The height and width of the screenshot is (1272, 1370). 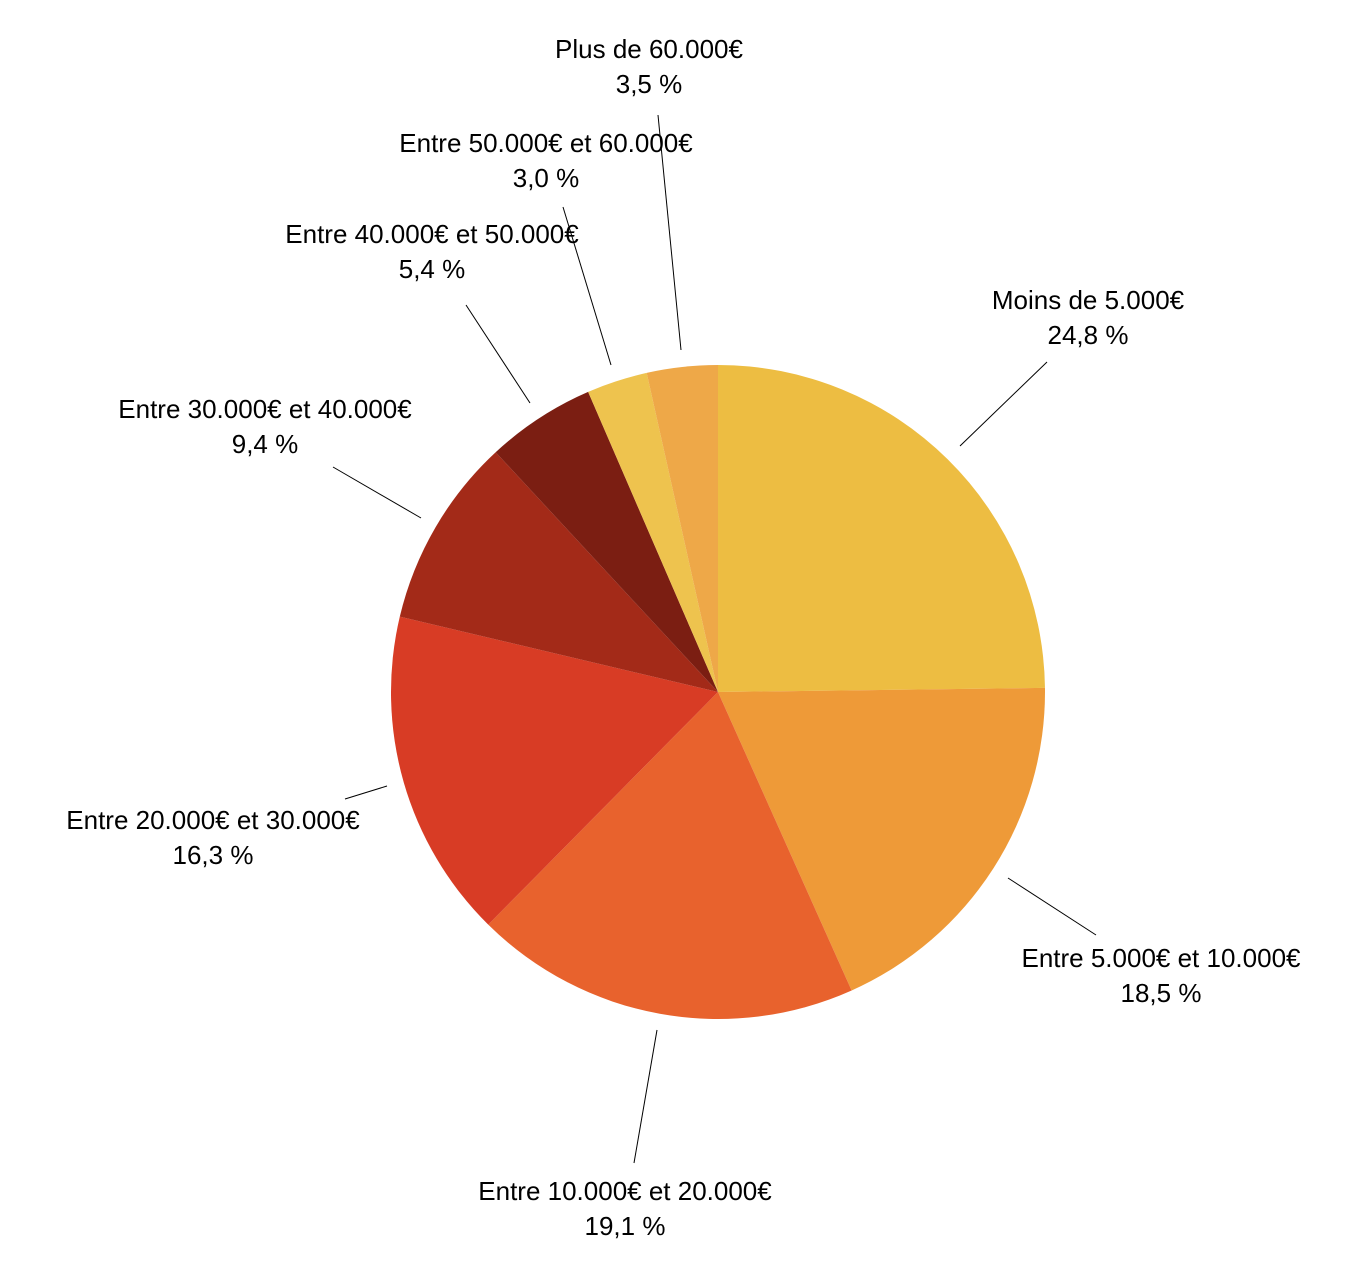 What do you see at coordinates (1088, 300) in the screenshot?
I see `slice-label: Moins de 5.000€` at bounding box center [1088, 300].